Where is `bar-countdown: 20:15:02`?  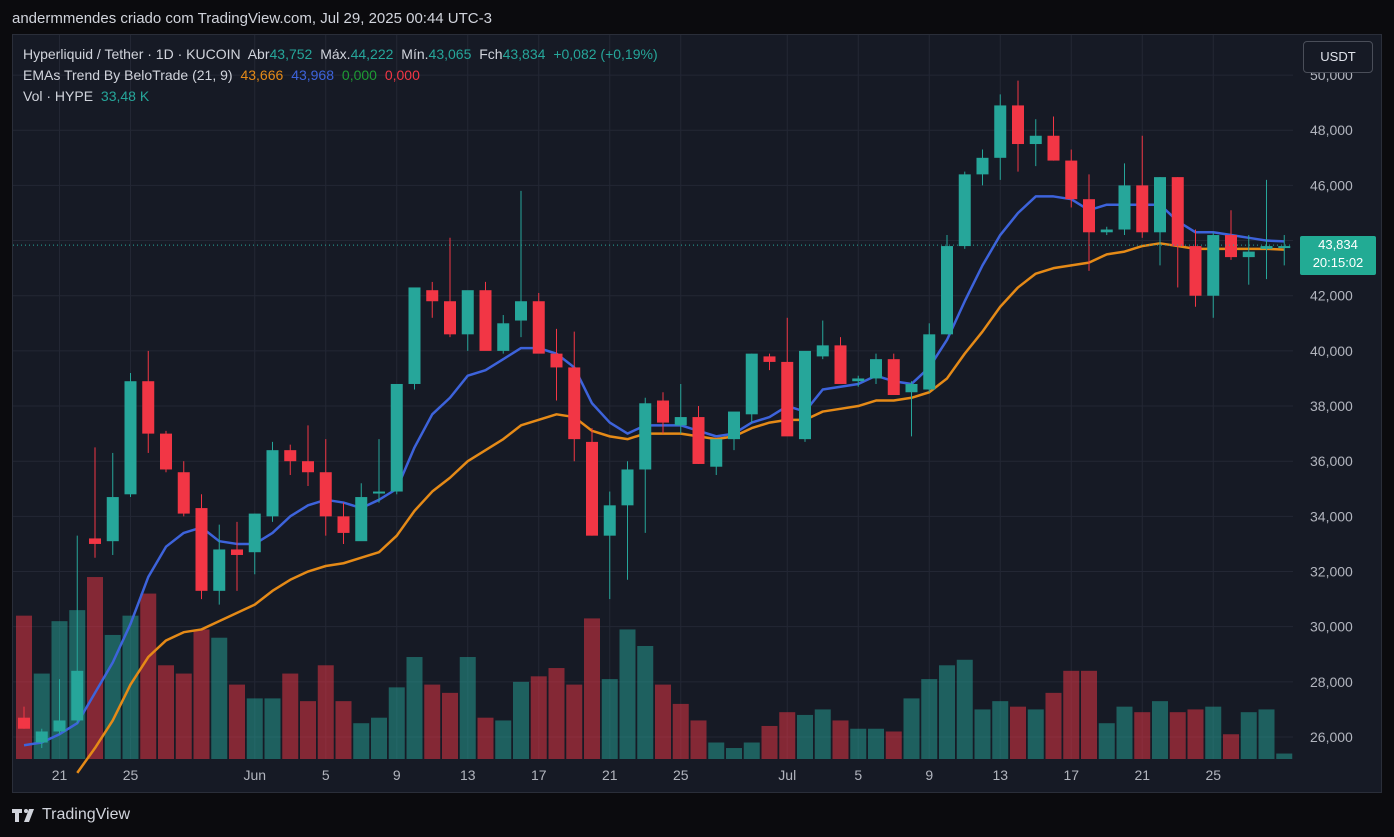
bar-countdown: 20:15:02 is located at coordinates (1338, 262).